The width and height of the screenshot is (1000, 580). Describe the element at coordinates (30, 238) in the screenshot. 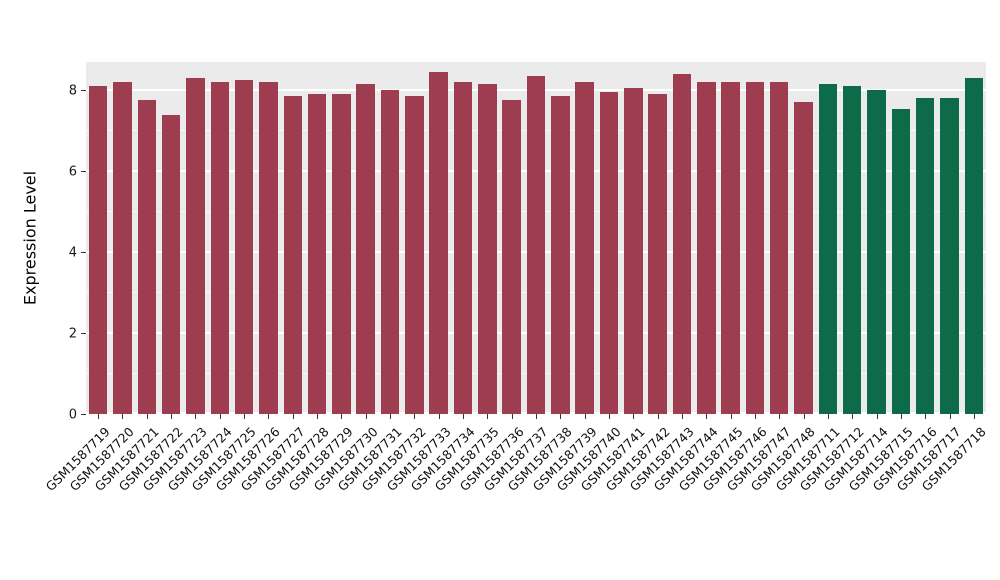

I see `y-axis-title: Expression Level` at that location.